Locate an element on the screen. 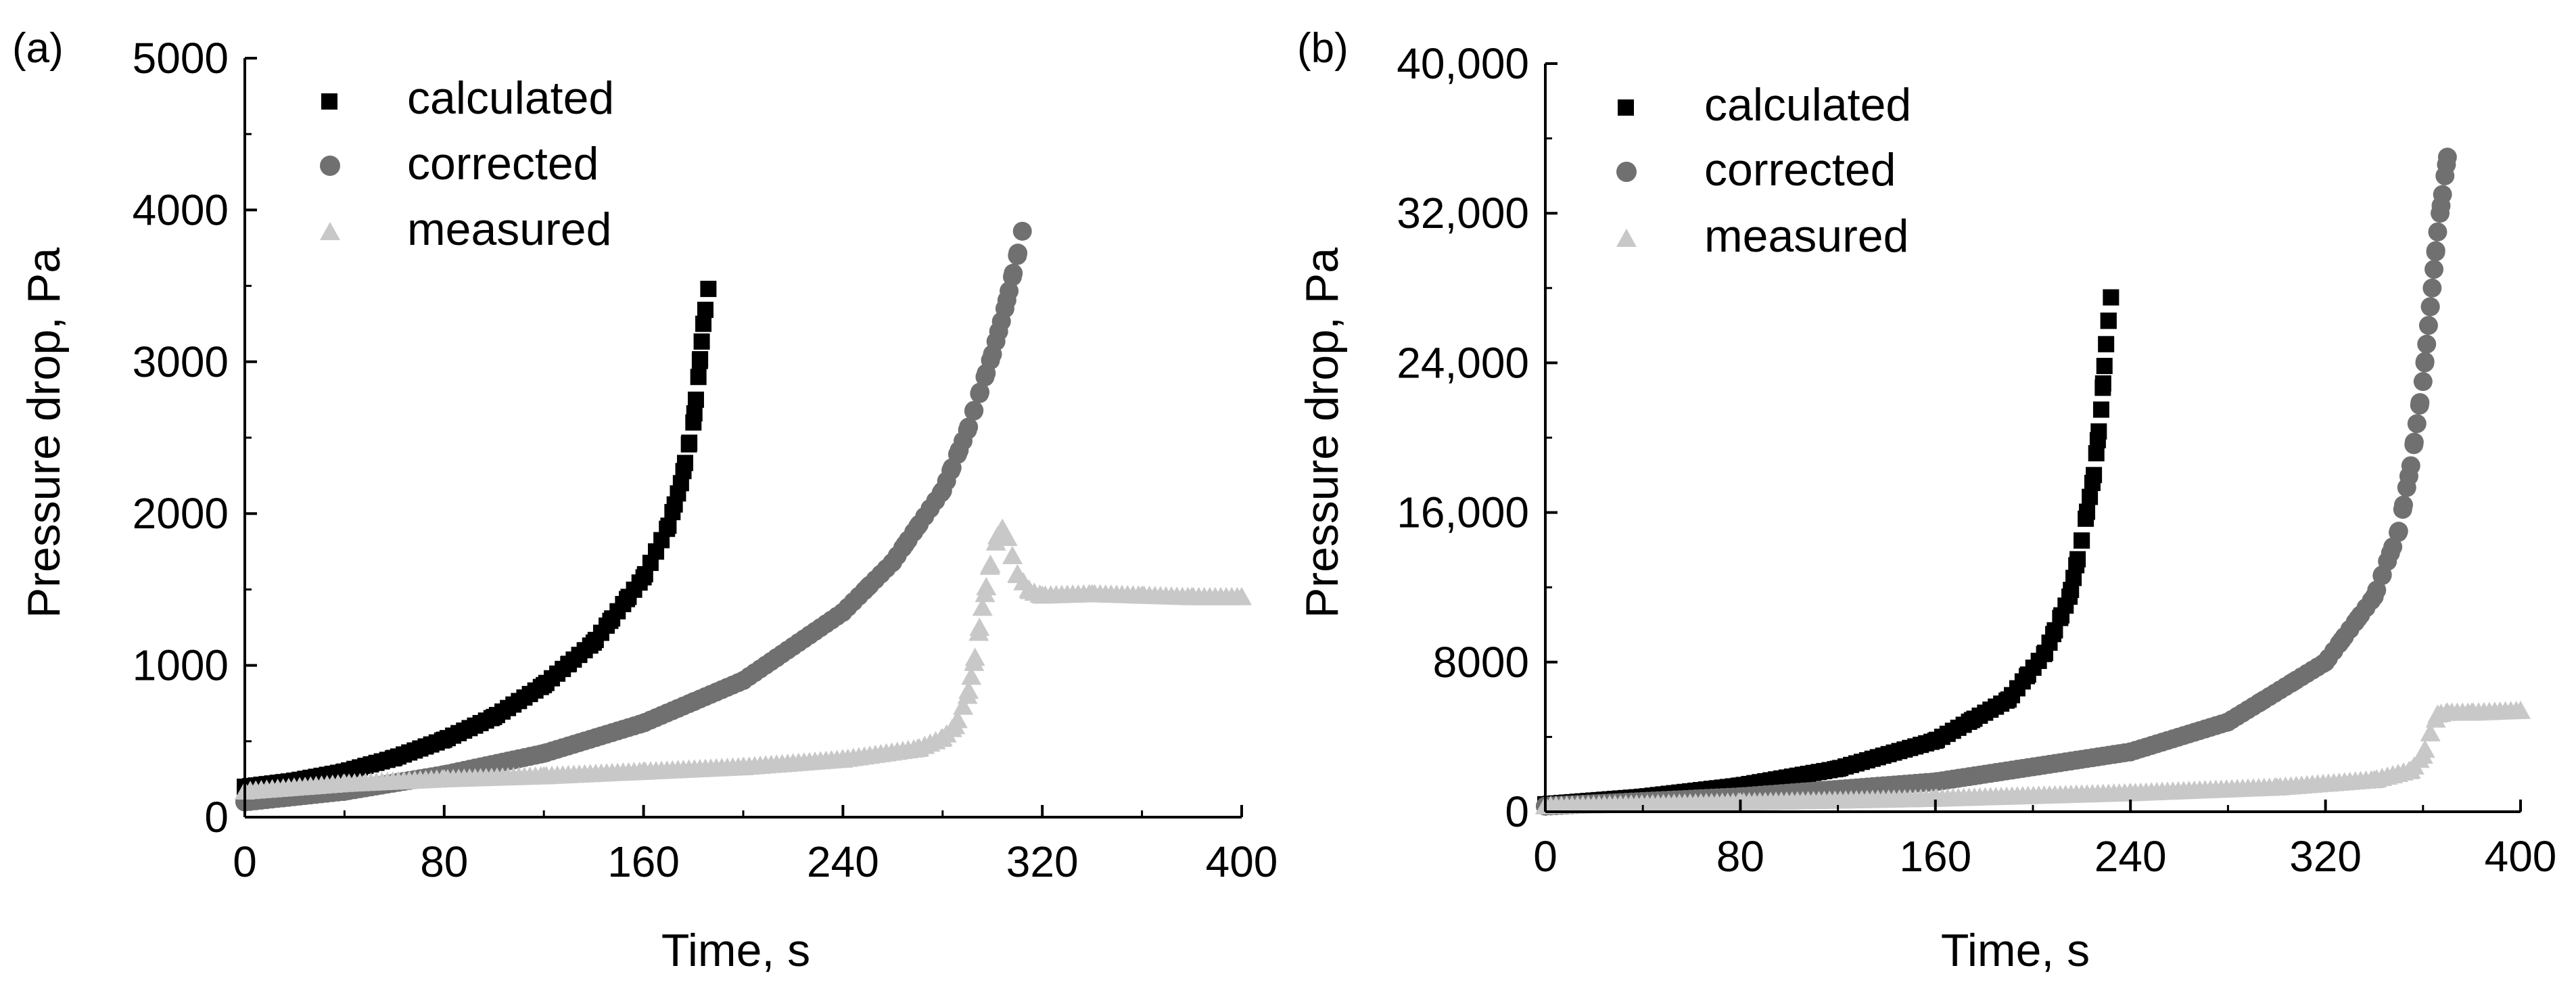 The image size is (2576, 991). panel-a-legend-label-corrected: corrected is located at coordinates (503, 163).